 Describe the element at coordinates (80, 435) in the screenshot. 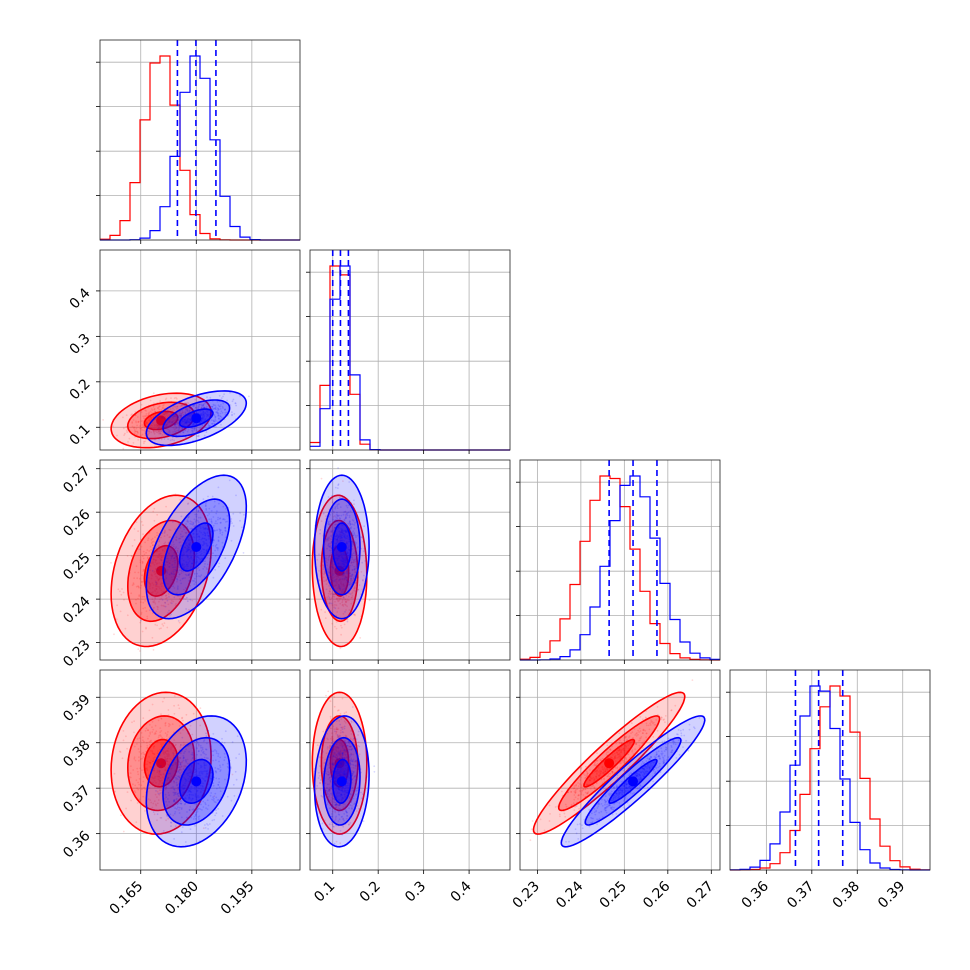

I see `y-tick-label: 0.1` at that location.